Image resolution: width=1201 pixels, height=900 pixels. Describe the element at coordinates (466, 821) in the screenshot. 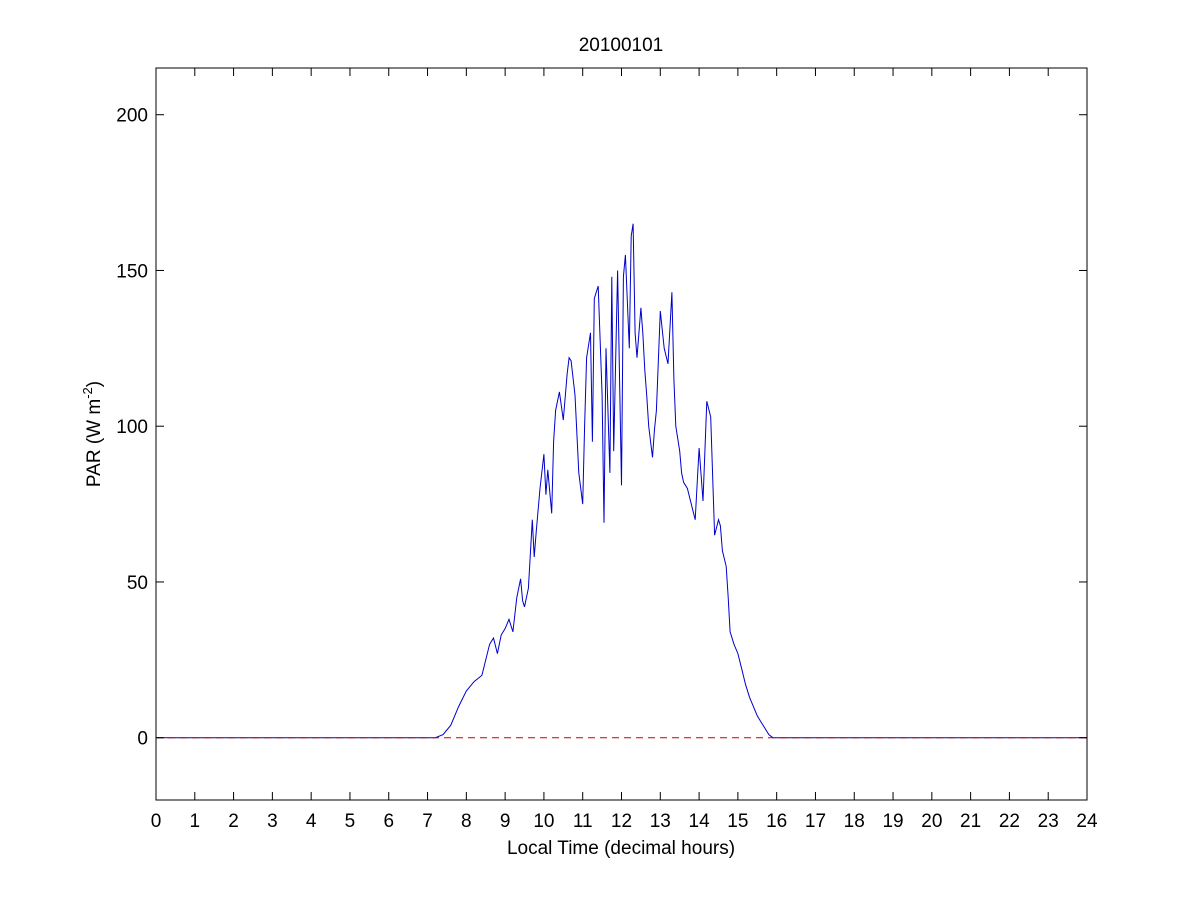

I see `x-tick-label: 8` at that location.